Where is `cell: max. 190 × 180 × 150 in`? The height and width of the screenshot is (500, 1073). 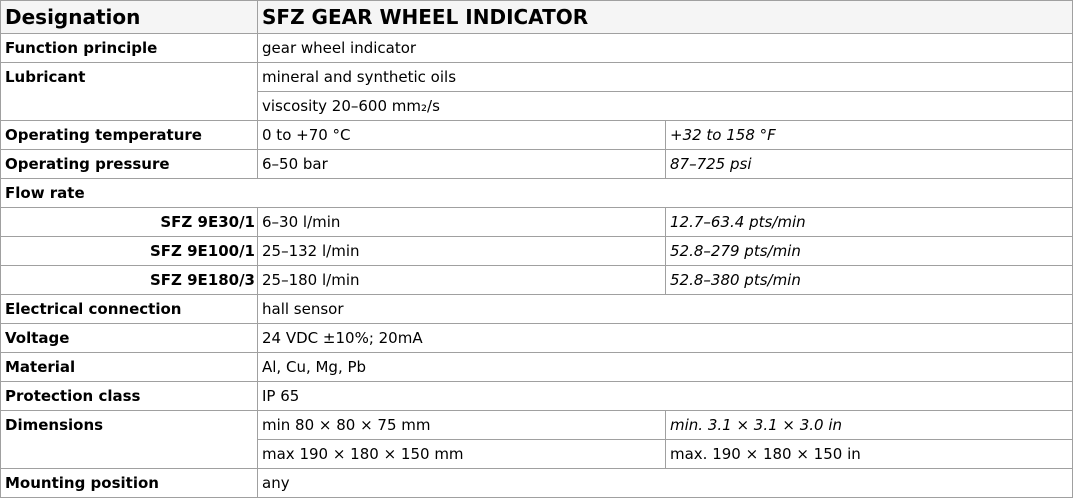 cell: max. 190 × 180 × 150 in is located at coordinates (869, 454).